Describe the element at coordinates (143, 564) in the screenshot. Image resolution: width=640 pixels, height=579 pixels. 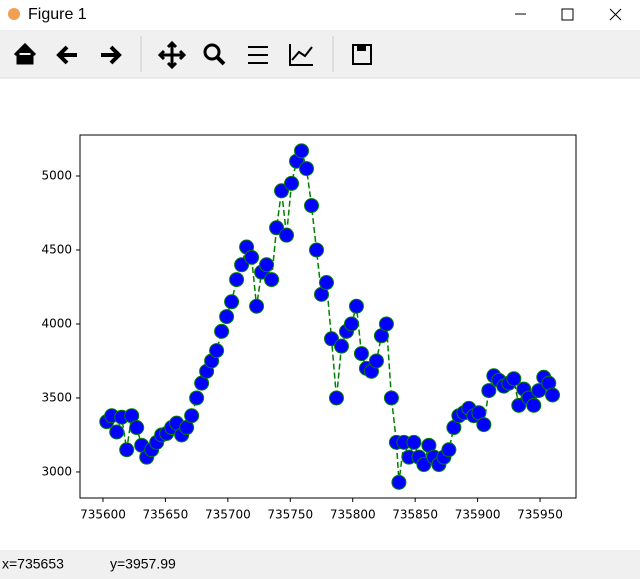
I see `status-y: y=3957.99` at that location.